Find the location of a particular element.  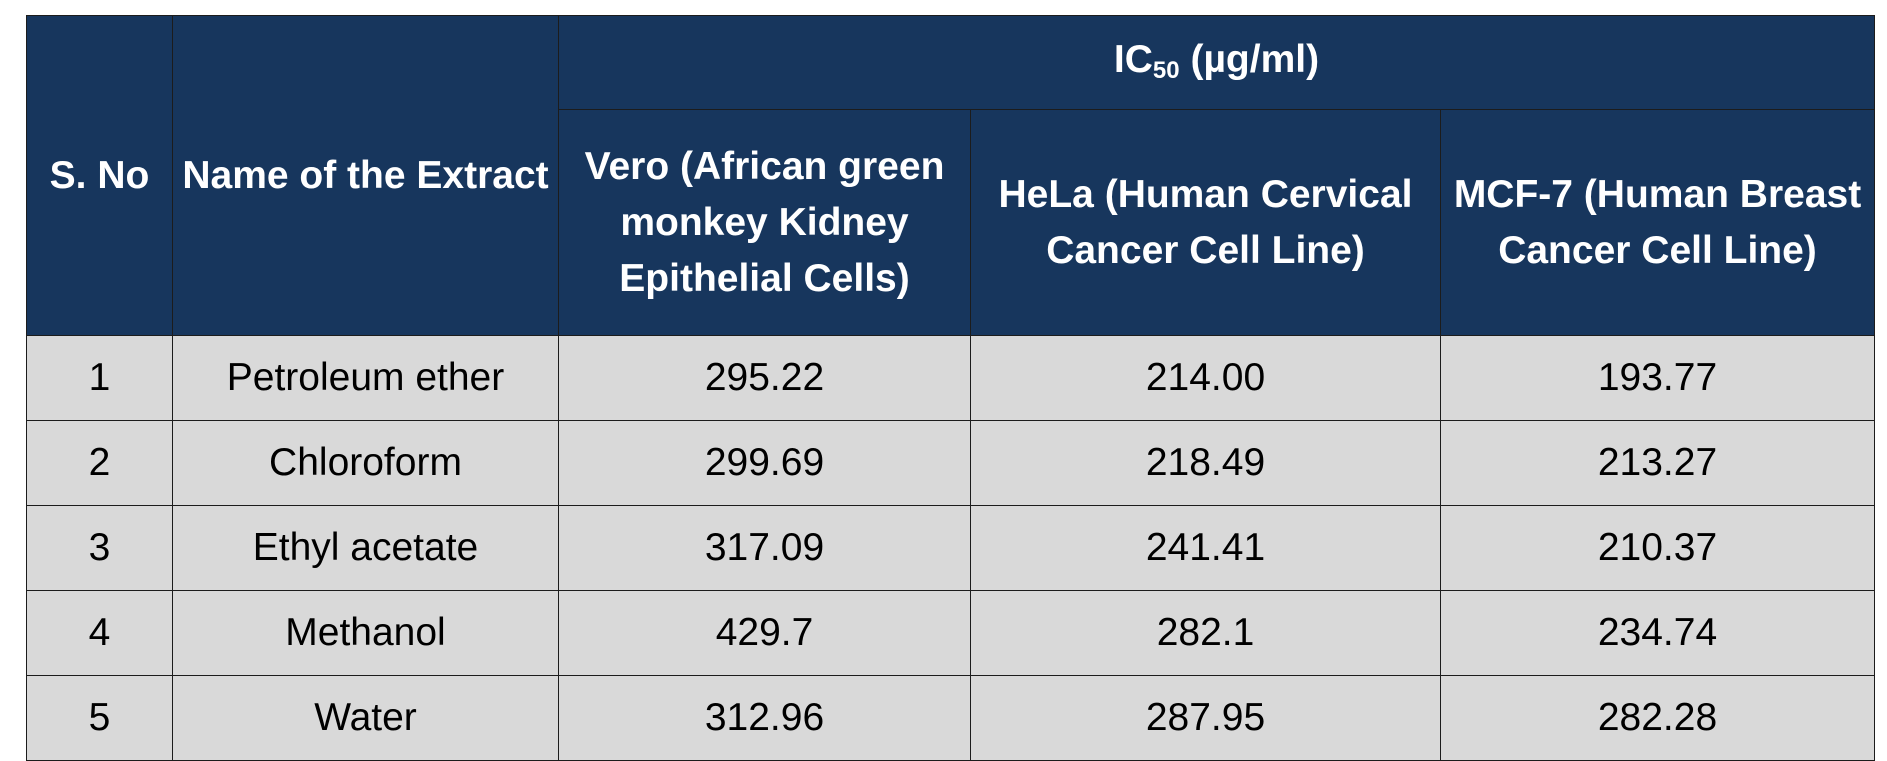

cell-extract-name: Water is located at coordinates (365, 718).